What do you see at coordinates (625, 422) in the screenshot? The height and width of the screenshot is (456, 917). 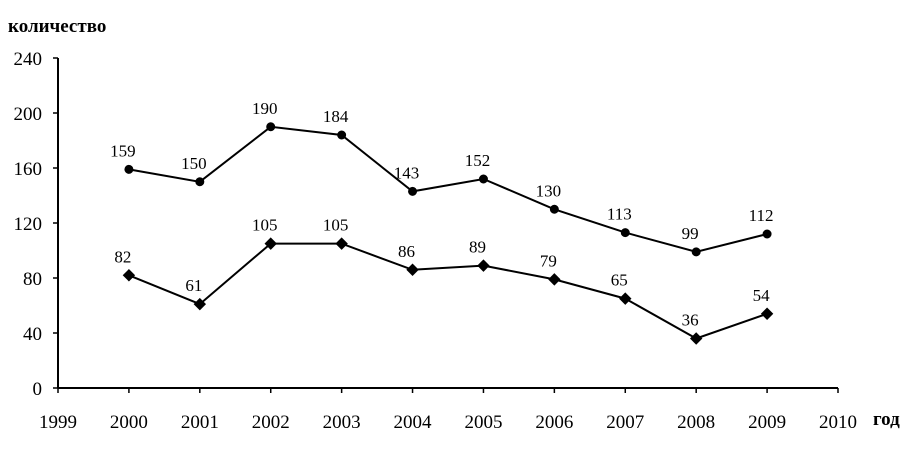 I see `x-tick-label: 2007` at bounding box center [625, 422].